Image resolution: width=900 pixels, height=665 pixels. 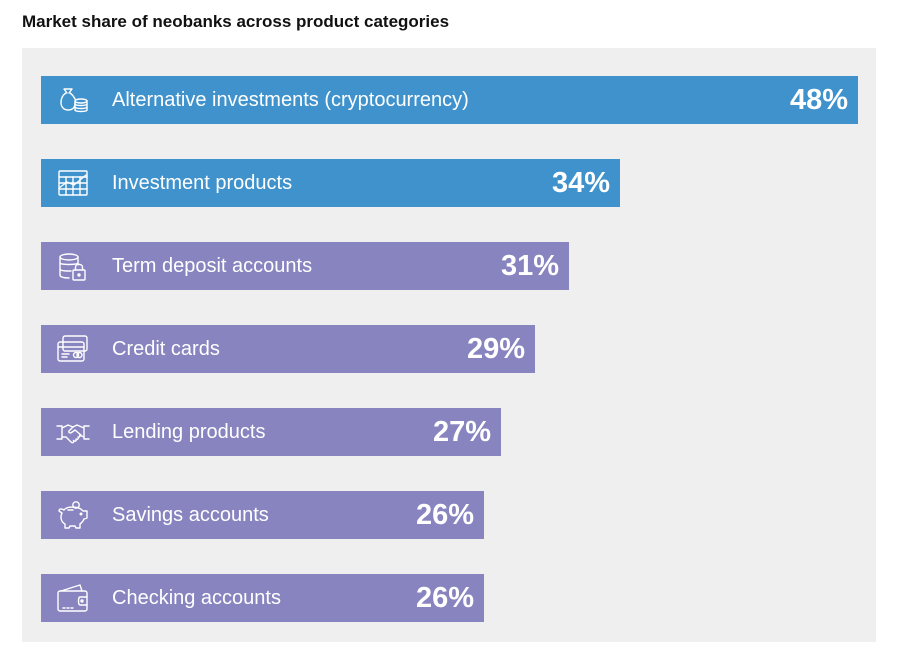 I want to click on bar-investment-products: Investment products 34%, so click(x=330, y=183).